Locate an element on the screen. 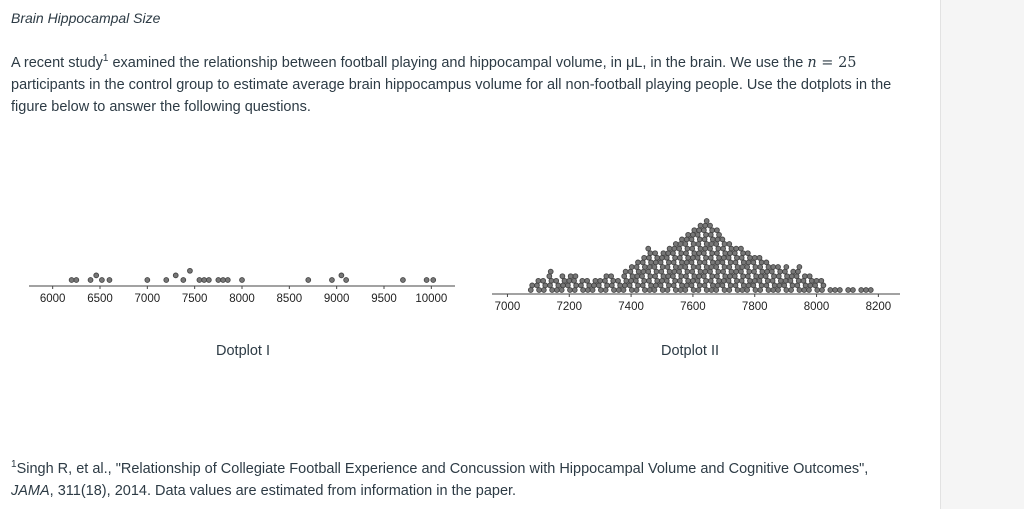  dotplot-2-caption: Dotplot II is located at coordinates (690, 351).